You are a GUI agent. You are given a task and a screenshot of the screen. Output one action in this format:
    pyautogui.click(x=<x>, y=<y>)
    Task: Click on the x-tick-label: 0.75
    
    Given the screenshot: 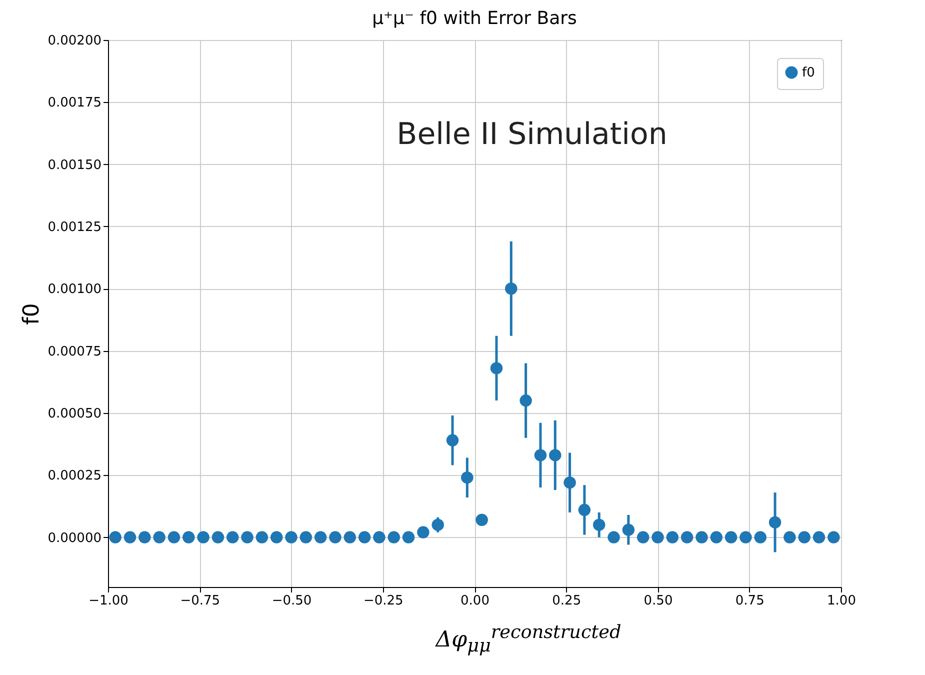 What is the action you would take?
    pyautogui.click(x=749, y=601)
    